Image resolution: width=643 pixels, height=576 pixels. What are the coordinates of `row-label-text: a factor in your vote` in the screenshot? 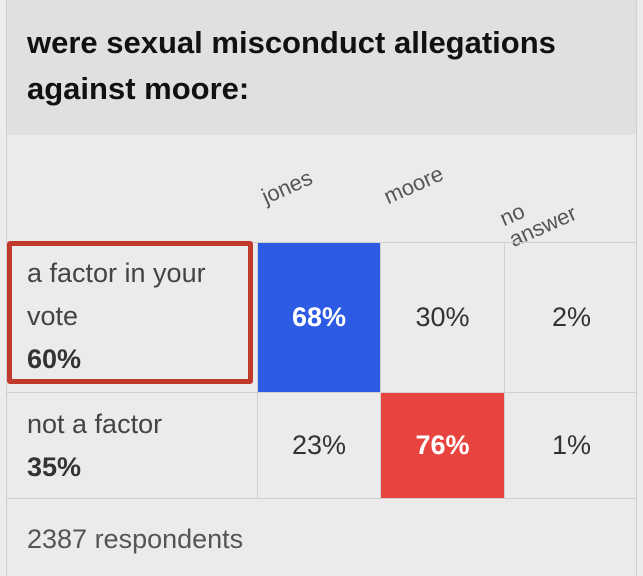 It's located at (116, 294).